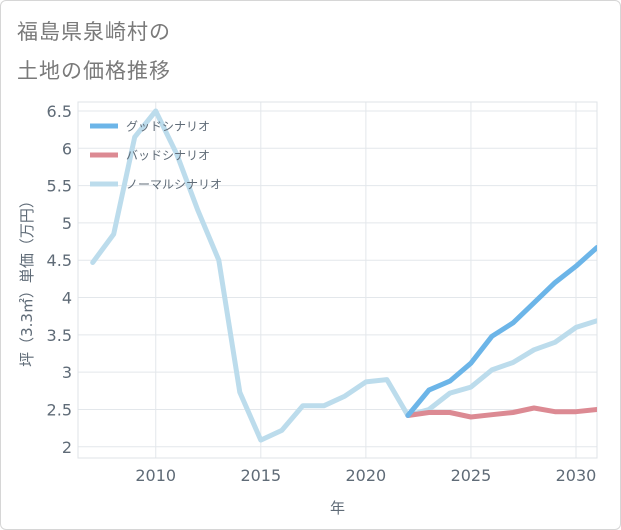 Image resolution: width=621 pixels, height=530 pixels. Describe the element at coordinates (576, 475) in the screenshot. I see `x-tick-label: 2030` at that location.